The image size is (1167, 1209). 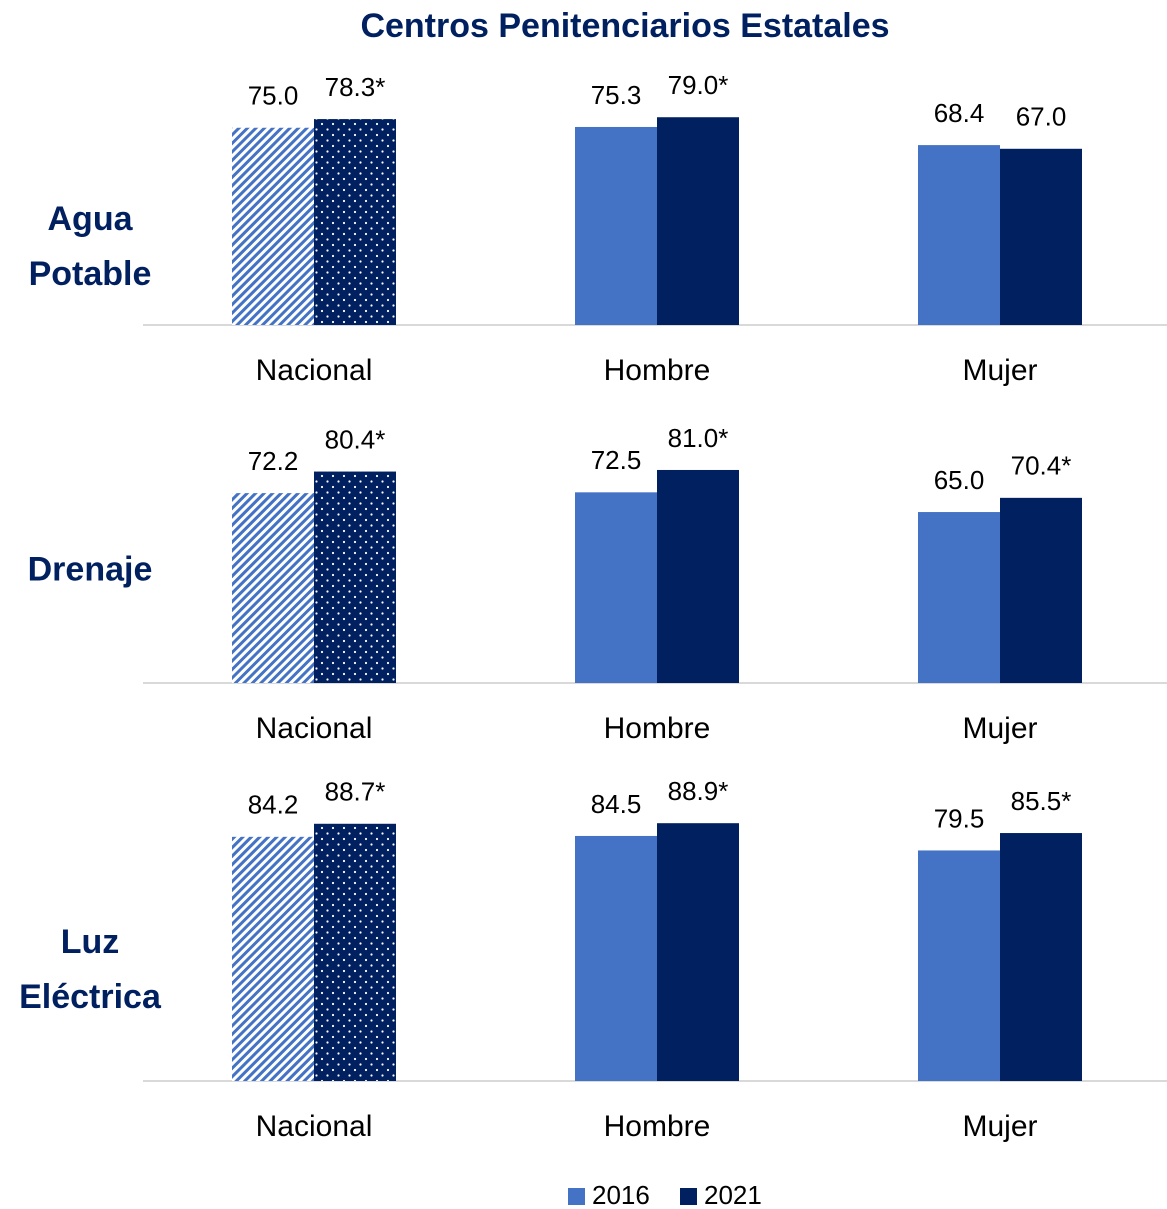 What do you see at coordinates (1041, 801) in the screenshot?
I see `value-label: 85.5*` at bounding box center [1041, 801].